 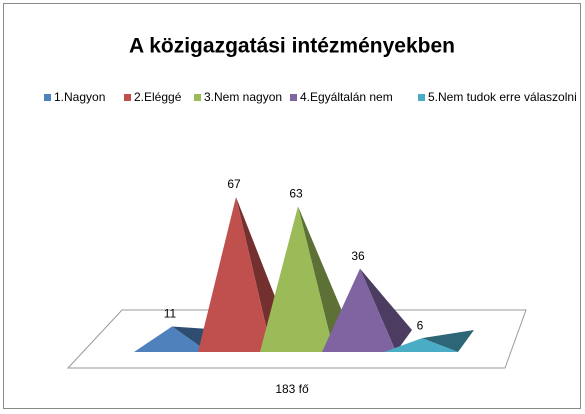 What do you see at coordinates (296, 193) in the screenshot?
I see `data-label: 63` at bounding box center [296, 193].